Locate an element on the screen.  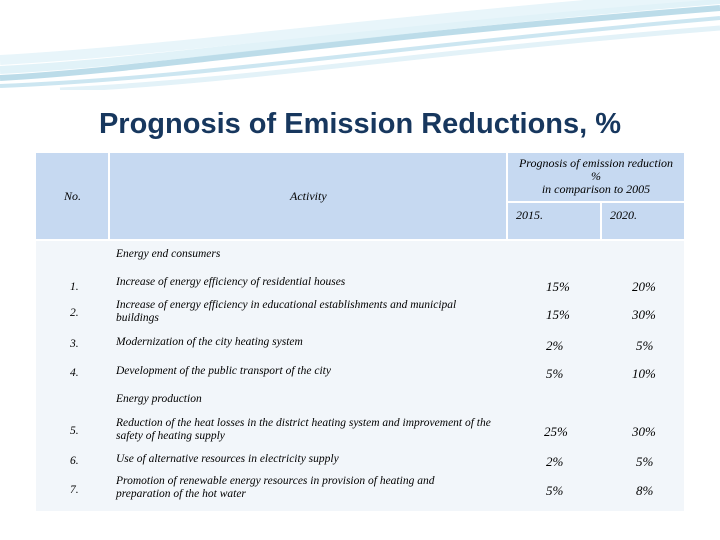
row-number: 4. is located at coordinates (74, 373).